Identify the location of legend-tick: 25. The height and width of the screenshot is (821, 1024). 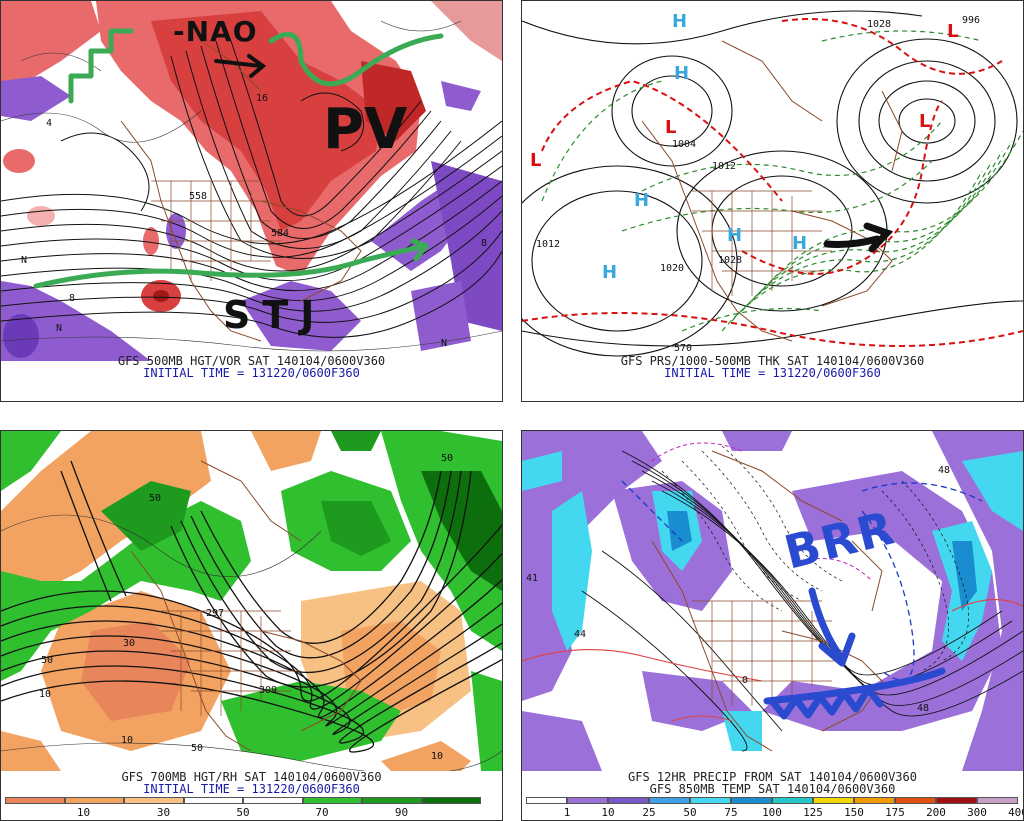
(649, 812).